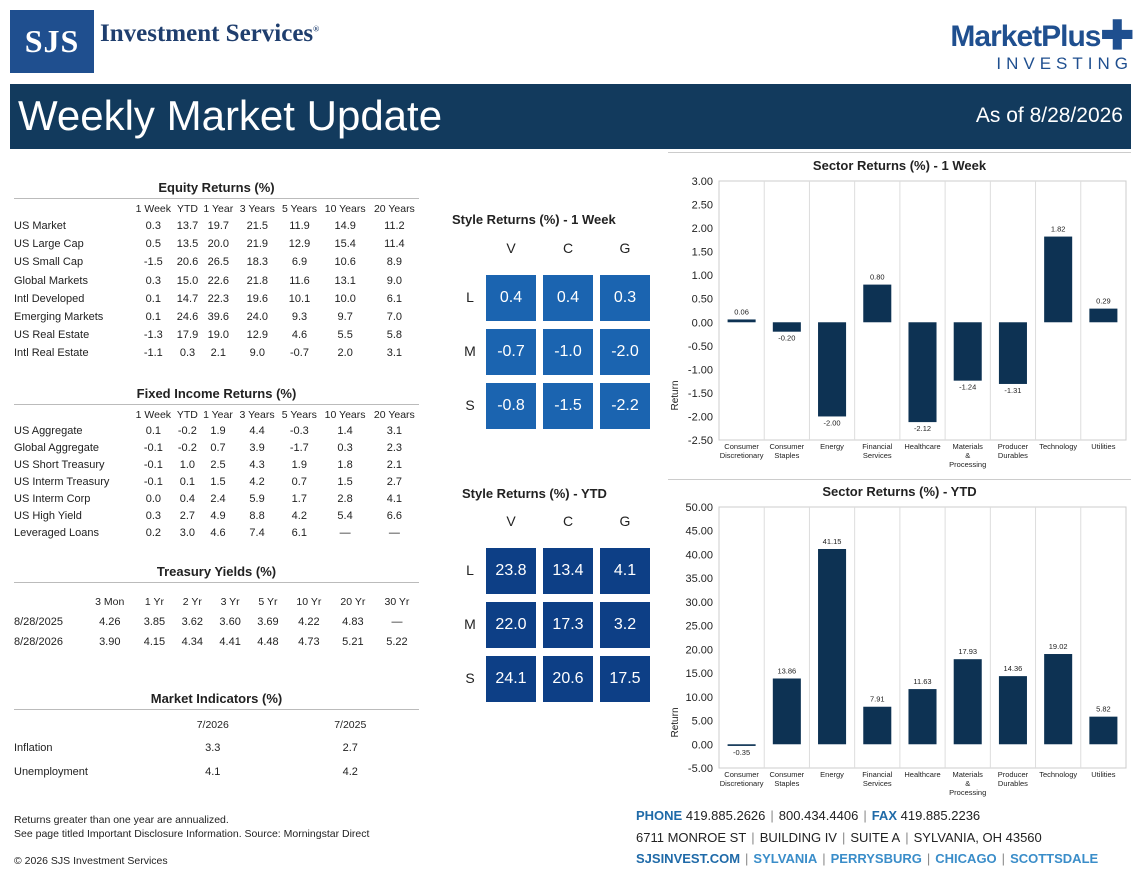 This screenshot has height=885, width=1147. What do you see at coordinates (877, 455) in the screenshot?
I see `x-category-label: Services` at bounding box center [877, 455].